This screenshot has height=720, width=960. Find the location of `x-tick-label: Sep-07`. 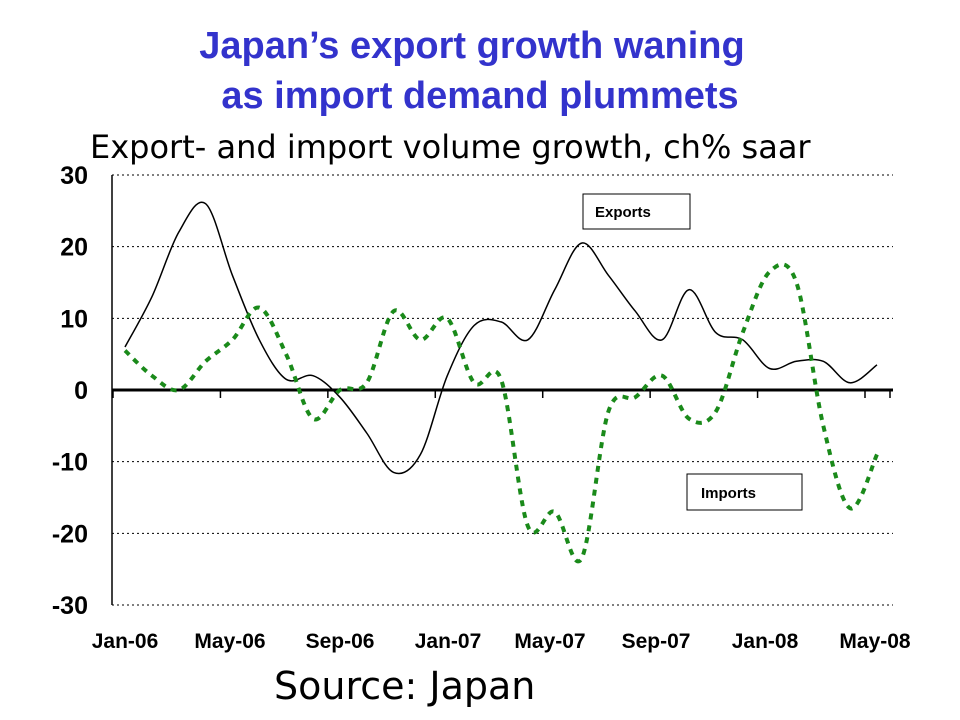

x-tick-label: Sep-07 is located at coordinates (656, 641).